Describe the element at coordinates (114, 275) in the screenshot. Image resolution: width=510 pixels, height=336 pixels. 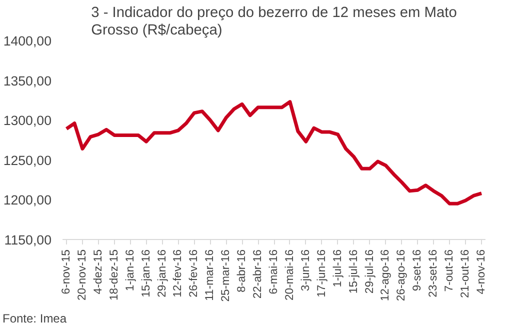
I see `x-tick-label: 18-dez-15` at that location.